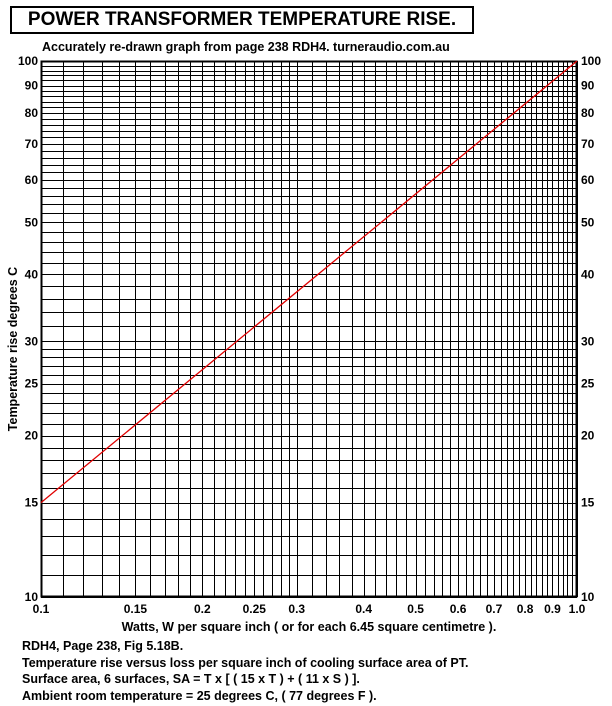  Describe the element at coordinates (32, 86) in the screenshot. I see `y-tick-label-left: 90` at that location.